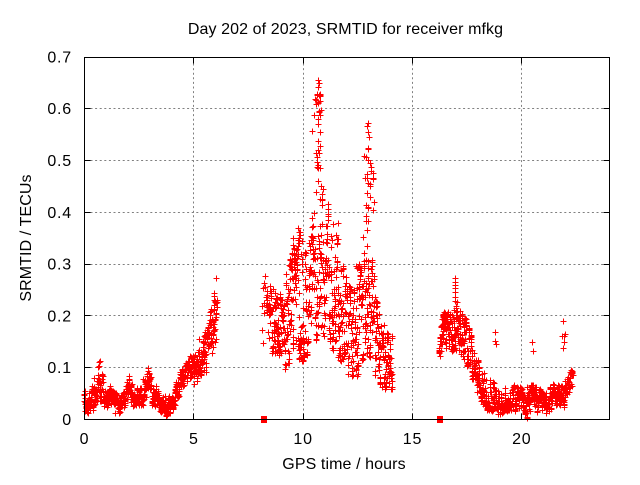  What do you see at coordinates (302, 439) in the screenshot?
I see `svg-text: 10` at bounding box center [302, 439].